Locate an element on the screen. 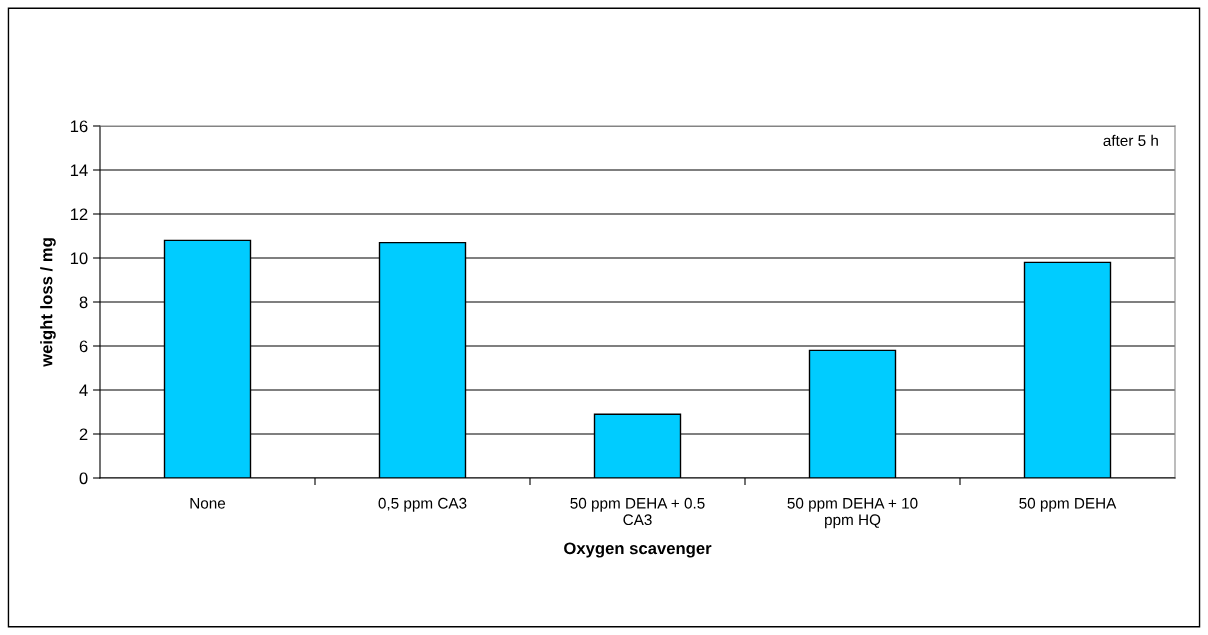  y-axis-title: weight loss / mg is located at coordinates (48, 302).